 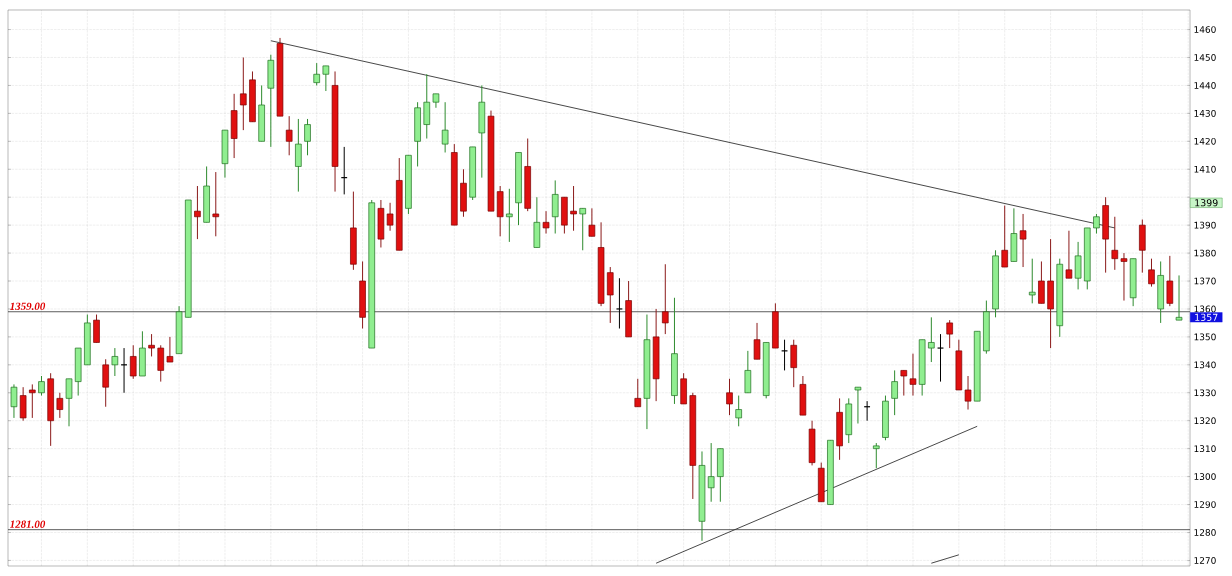 I want to click on y-tick-label: 1330, so click(x=1205, y=393).